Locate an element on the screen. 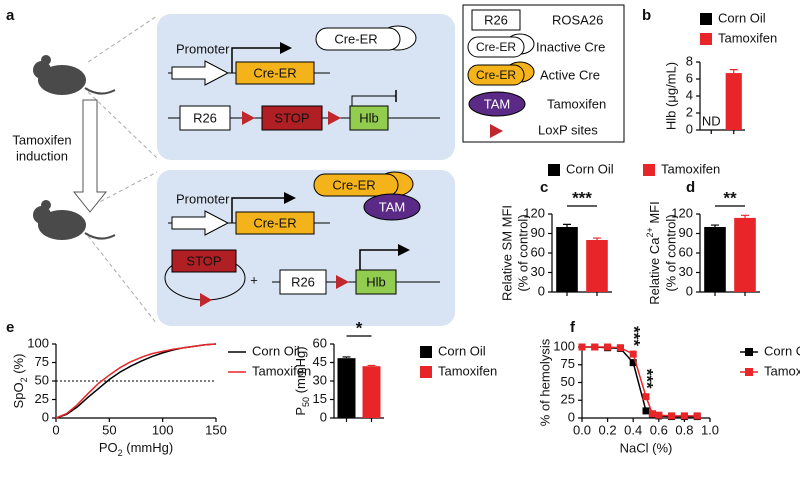  significance: *** is located at coordinates (634, 336).